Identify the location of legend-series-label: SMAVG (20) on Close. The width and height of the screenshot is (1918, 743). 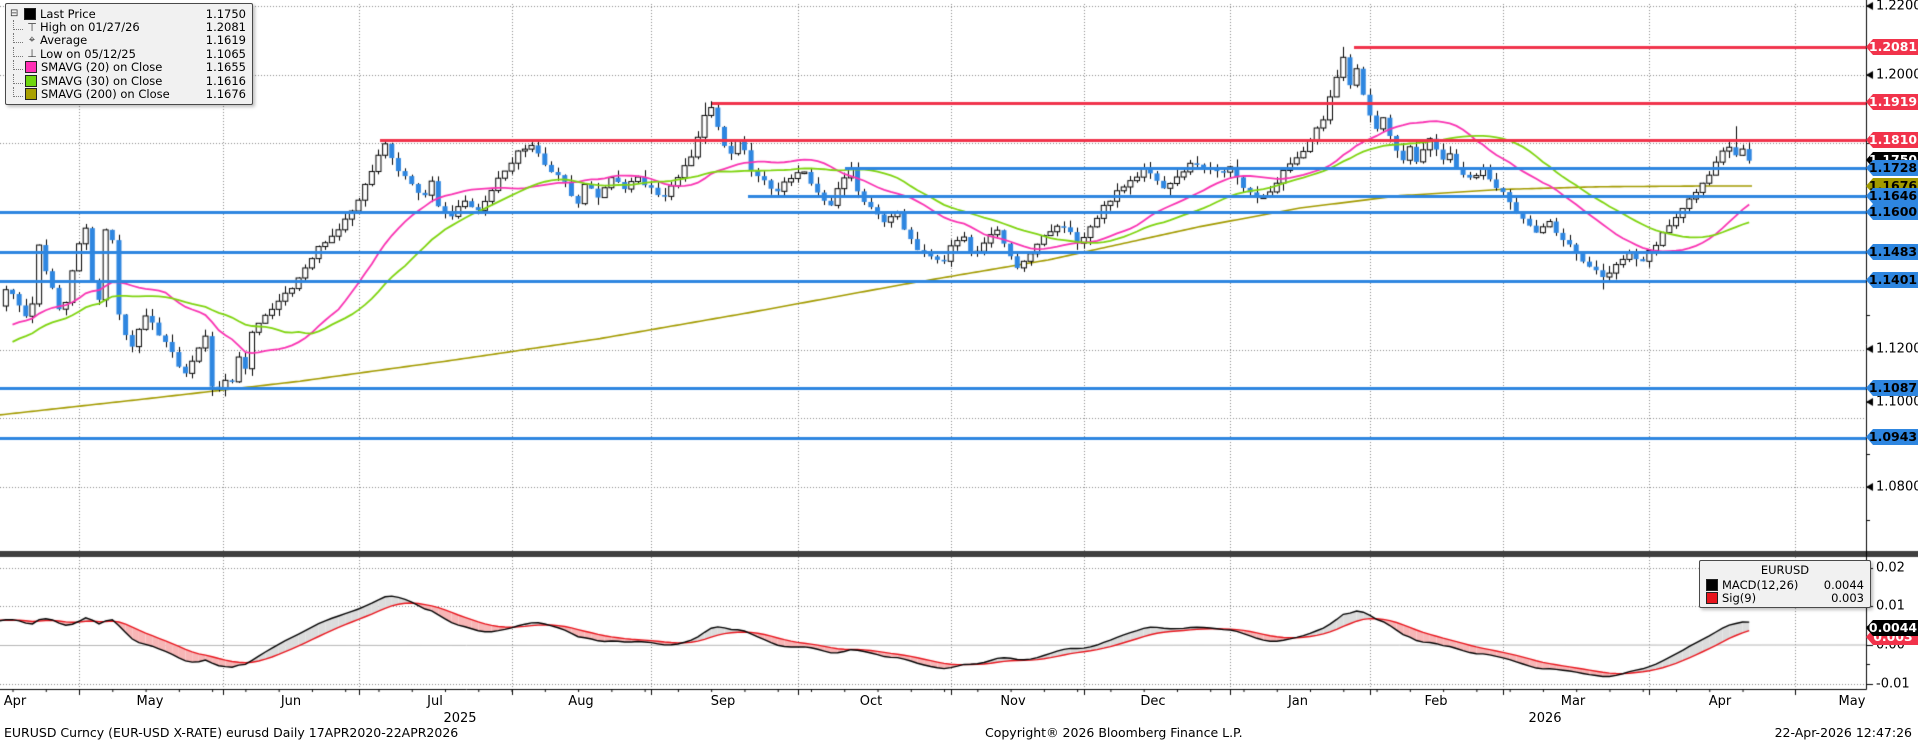
(102, 67).